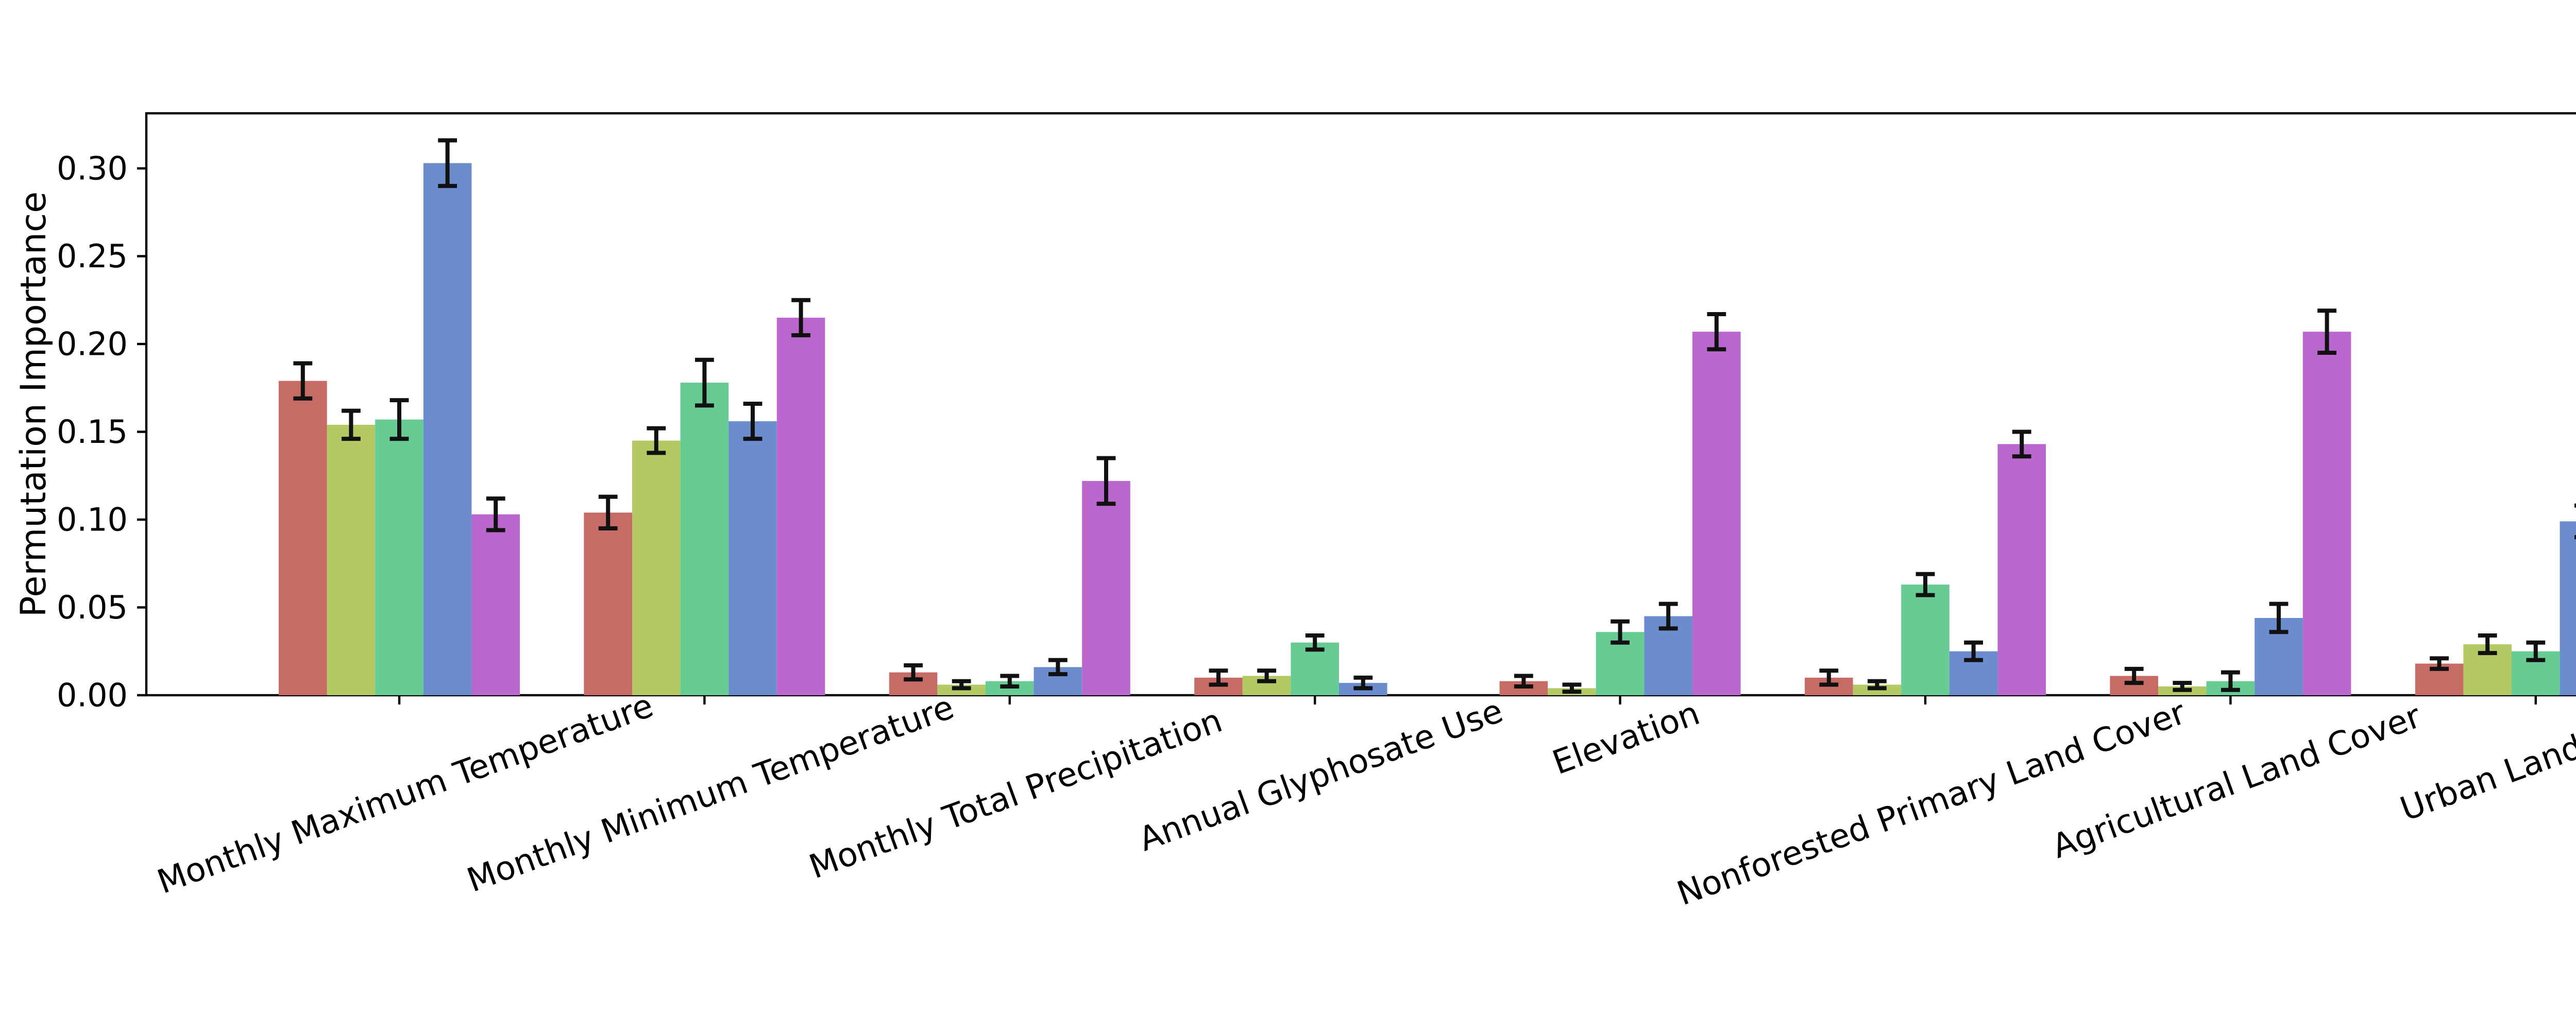 The height and width of the screenshot is (1032, 2576). What do you see at coordinates (608, 603) in the screenshot?
I see `bar-spring-cat1` at bounding box center [608, 603].